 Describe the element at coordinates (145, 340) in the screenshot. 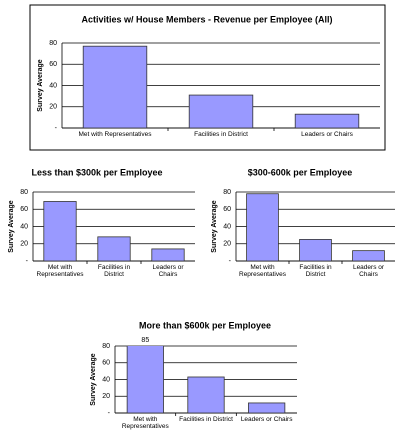

I see `value-label: 85` at that location.